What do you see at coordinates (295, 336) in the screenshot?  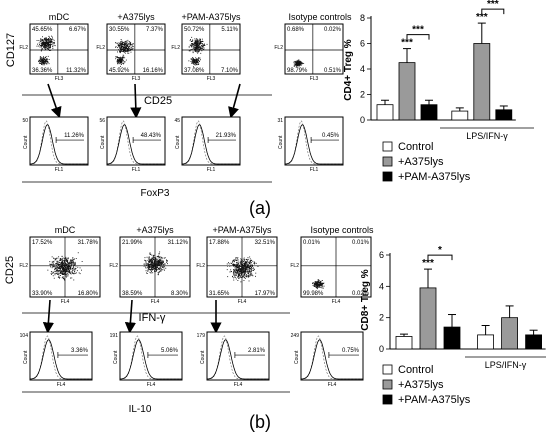 I see `histogram-ymax-label: 249` at bounding box center [295, 336].